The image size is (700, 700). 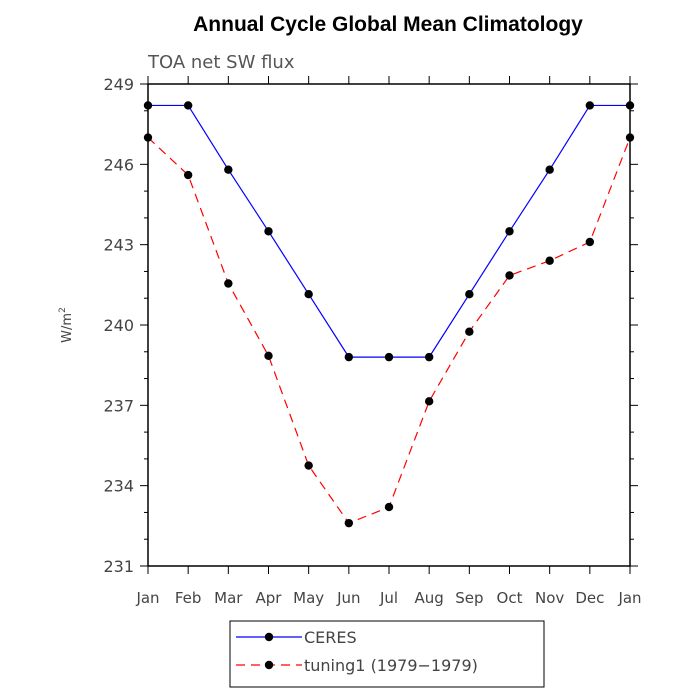 I want to click on y-tick-label: 240, so click(x=118, y=325).